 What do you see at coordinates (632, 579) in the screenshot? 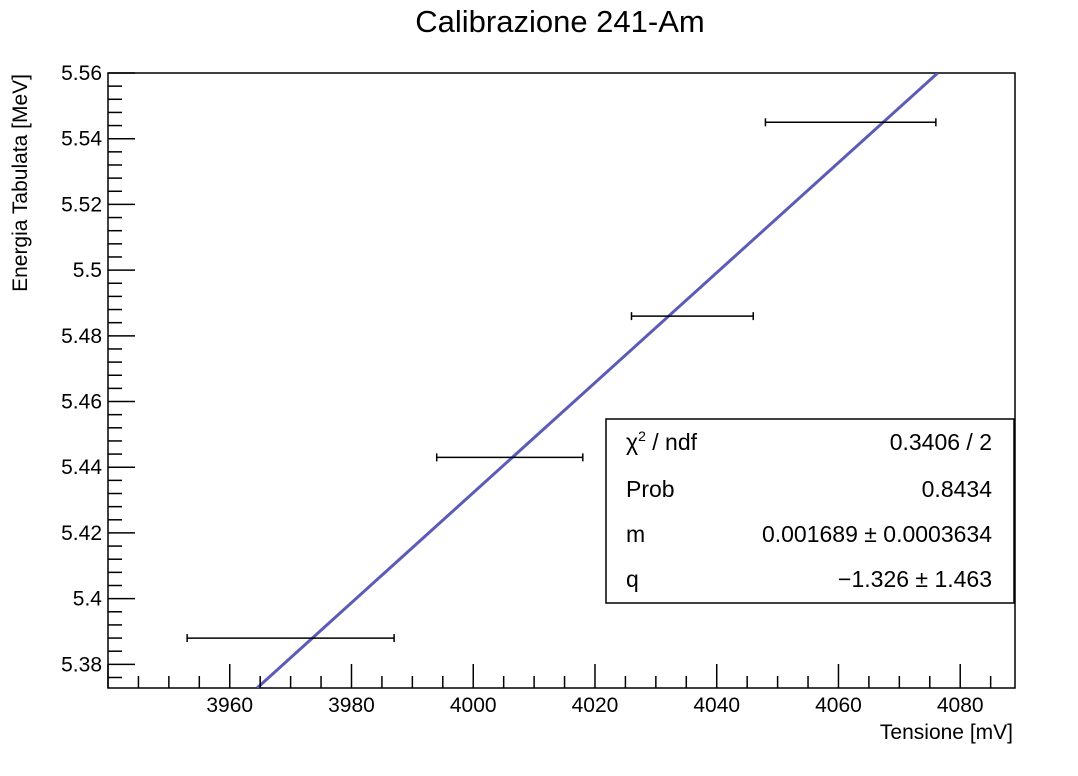
I see `stats-label-q: q` at bounding box center [632, 579].